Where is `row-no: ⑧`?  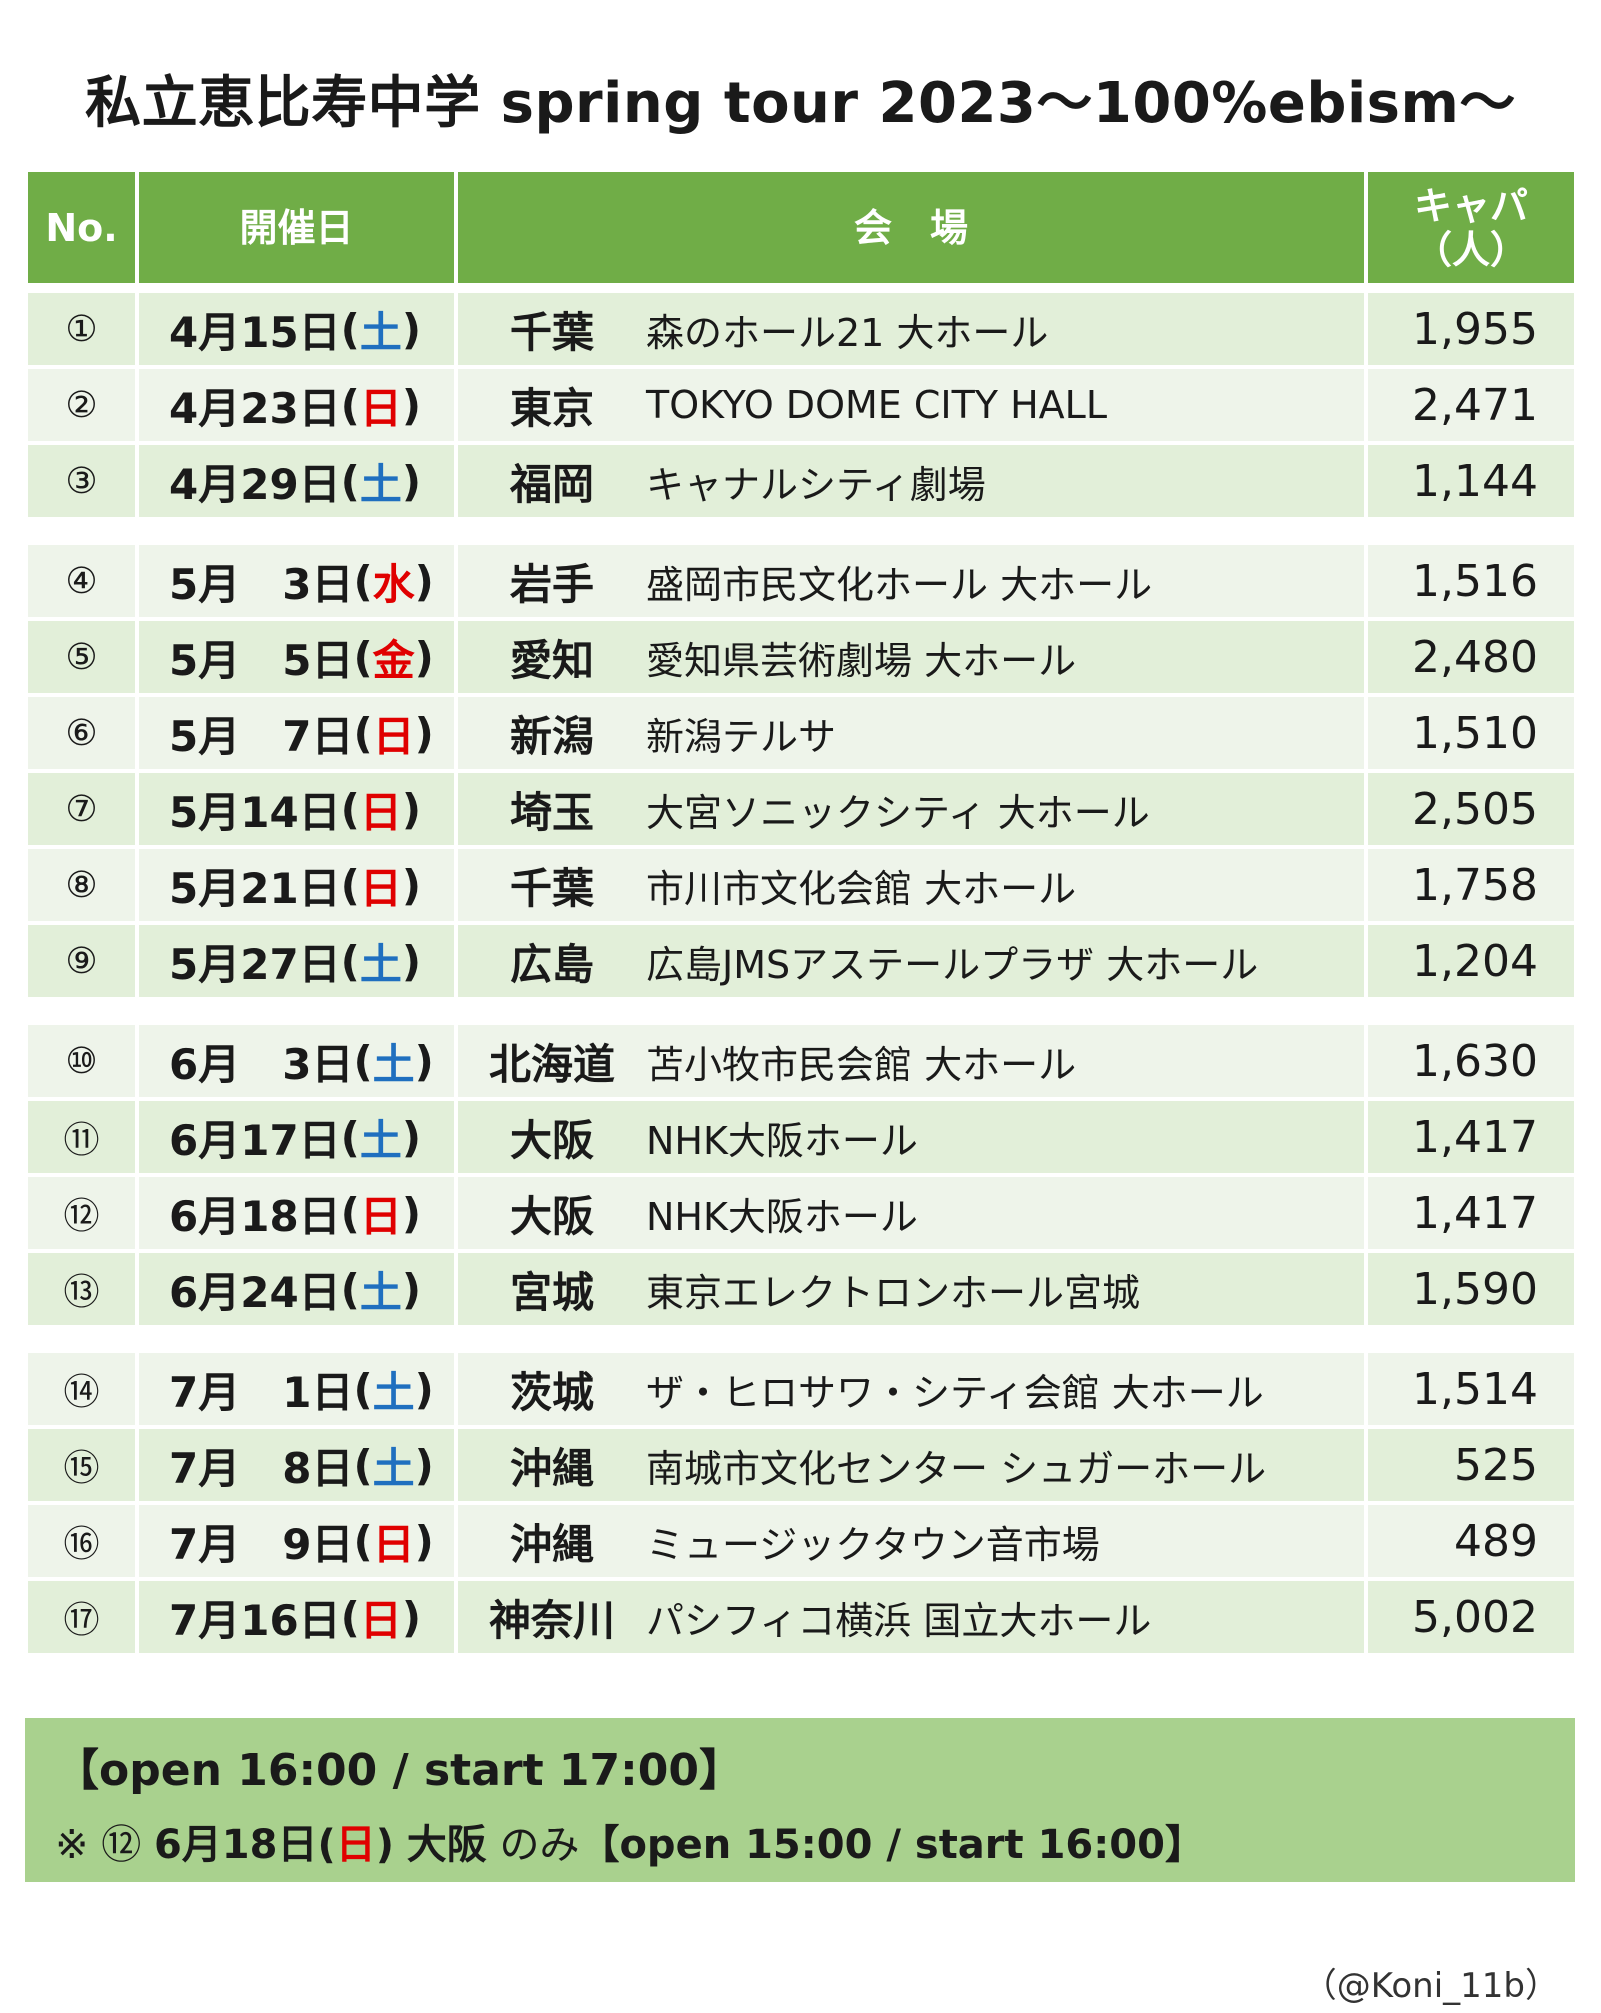
row-no: ⑧ is located at coordinates (81, 885).